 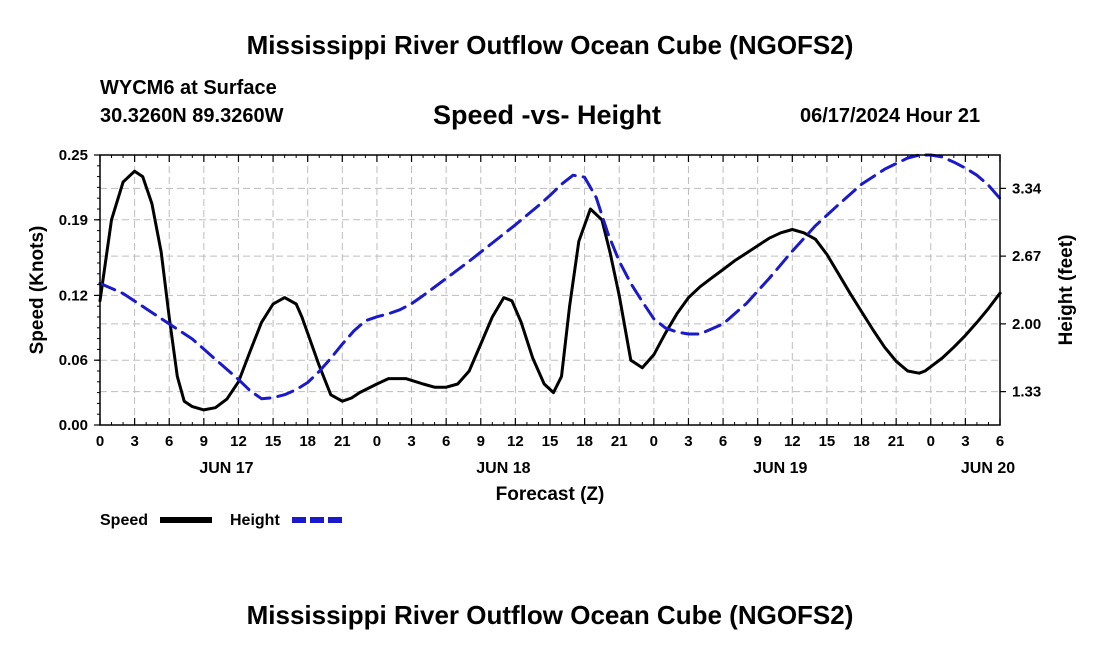 I want to click on chart-subtitle: Speed -vs- Height, so click(x=547, y=115).